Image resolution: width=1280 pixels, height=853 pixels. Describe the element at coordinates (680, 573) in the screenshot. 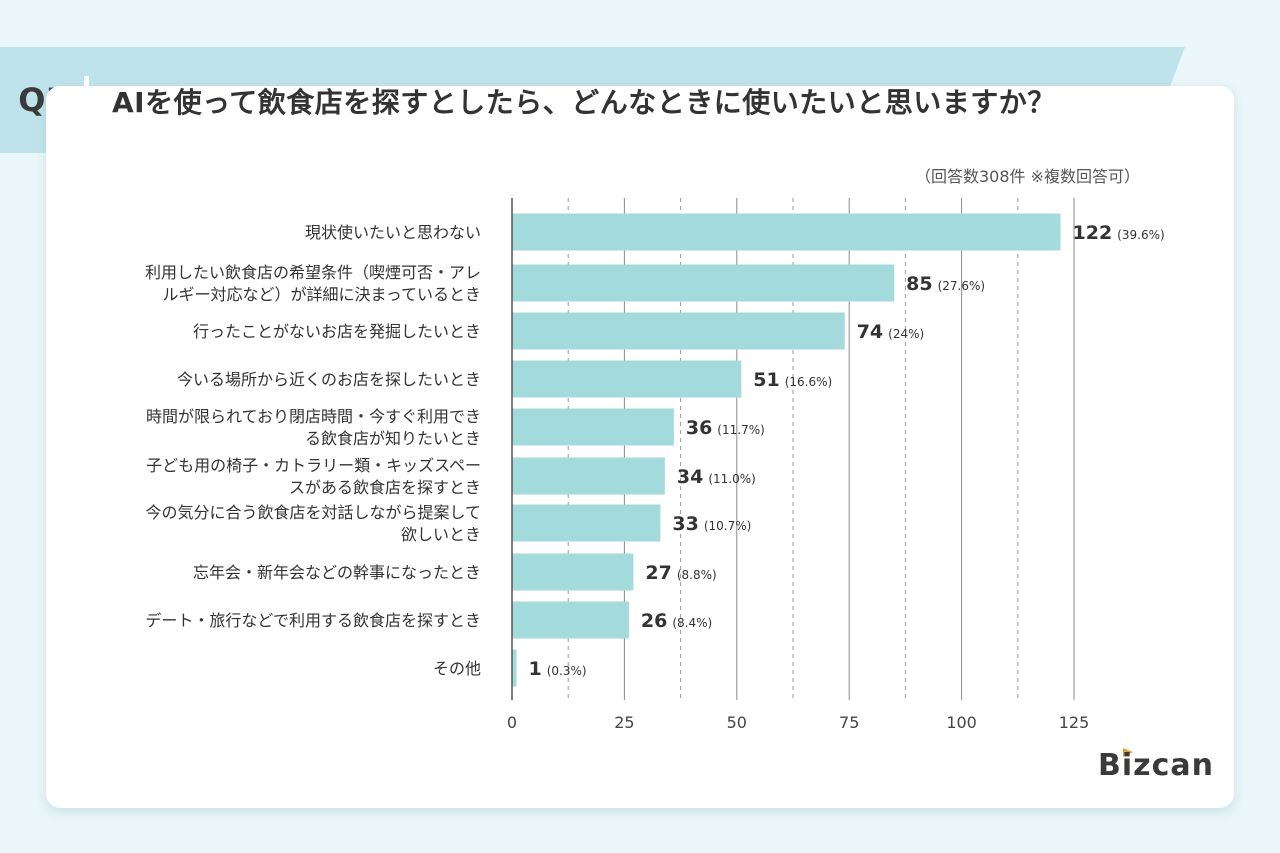

I see `data-label: 27 (8.8%)` at that location.